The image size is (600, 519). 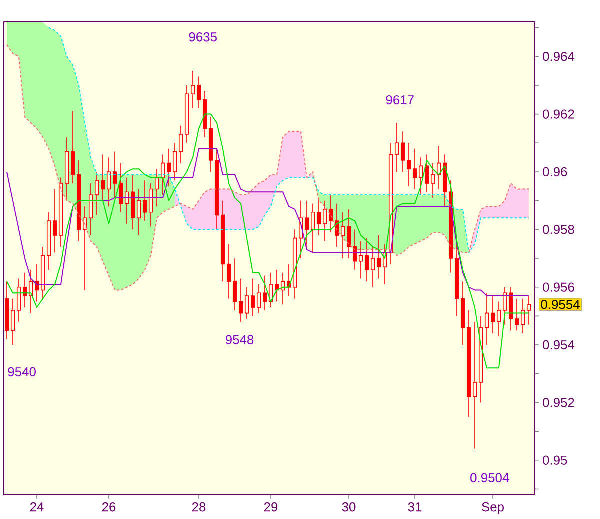 I want to click on annotation: 9540, so click(x=22, y=372).